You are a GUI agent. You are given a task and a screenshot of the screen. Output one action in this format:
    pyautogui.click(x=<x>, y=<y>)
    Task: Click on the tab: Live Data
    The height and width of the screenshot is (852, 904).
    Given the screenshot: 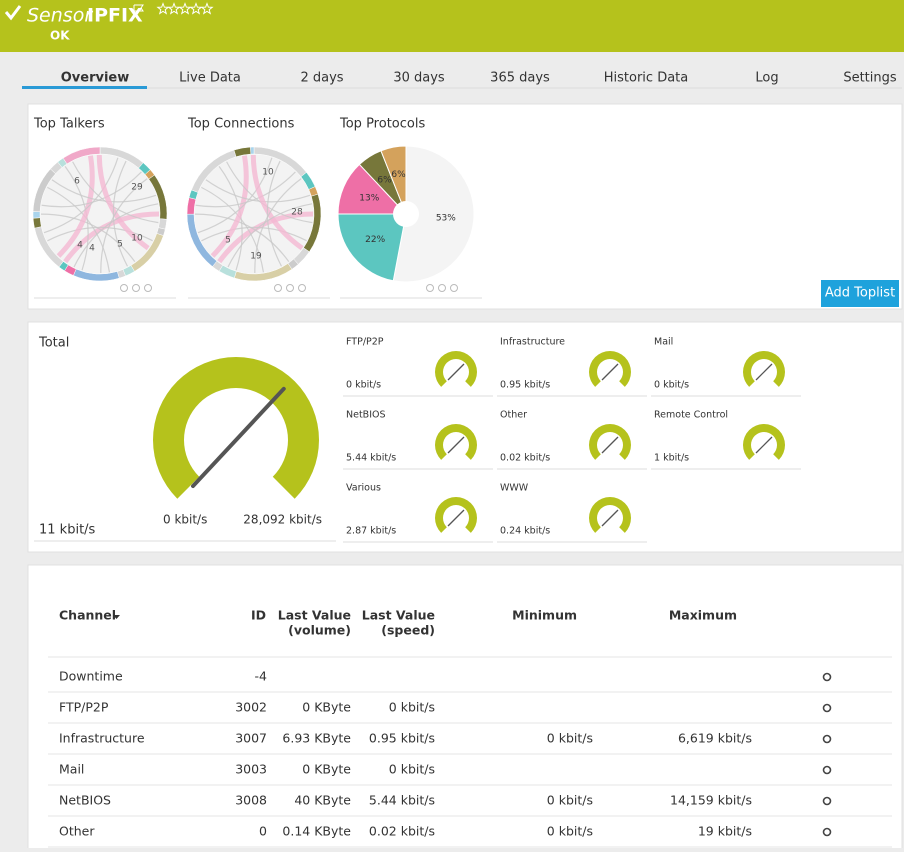 What is the action you would take?
    pyautogui.click(x=210, y=78)
    